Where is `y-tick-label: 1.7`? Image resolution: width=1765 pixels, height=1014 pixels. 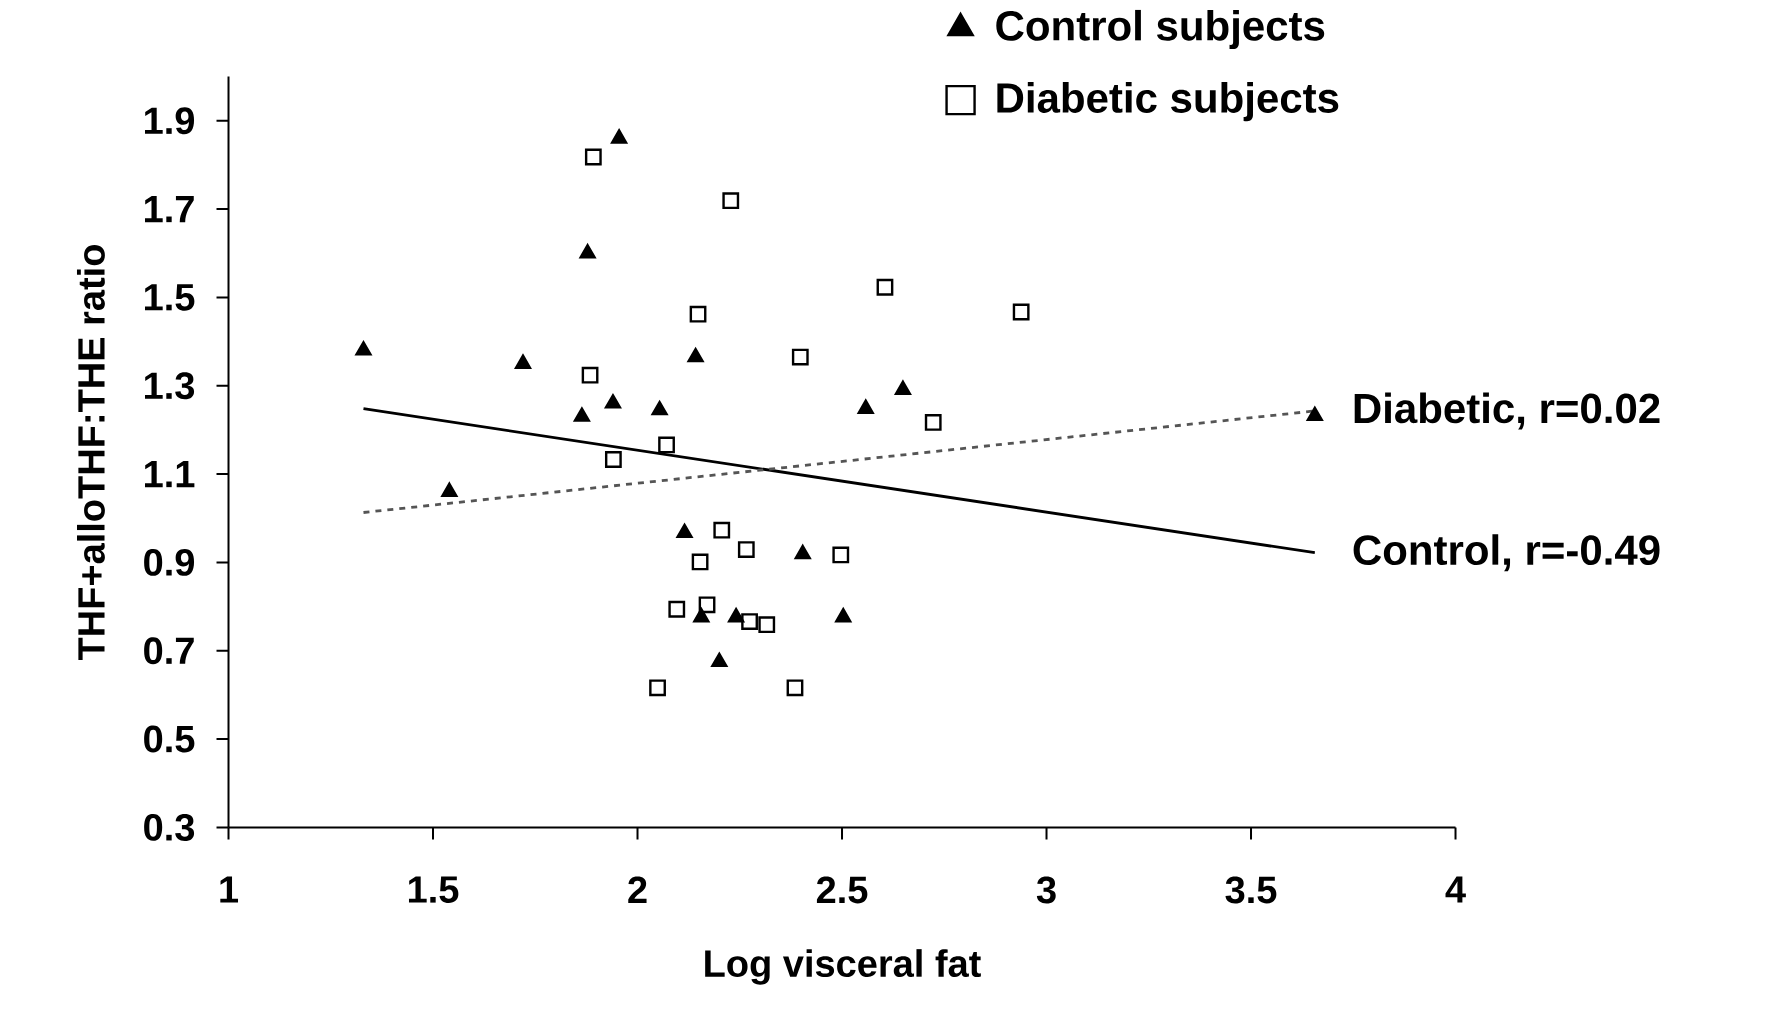 y-tick-label: 1.7 is located at coordinates (169, 209).